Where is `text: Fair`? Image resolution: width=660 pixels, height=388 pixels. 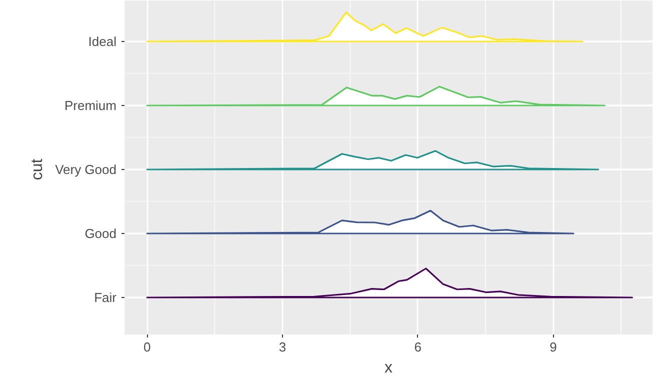 text: Fair is located at coordinates (106, 297).